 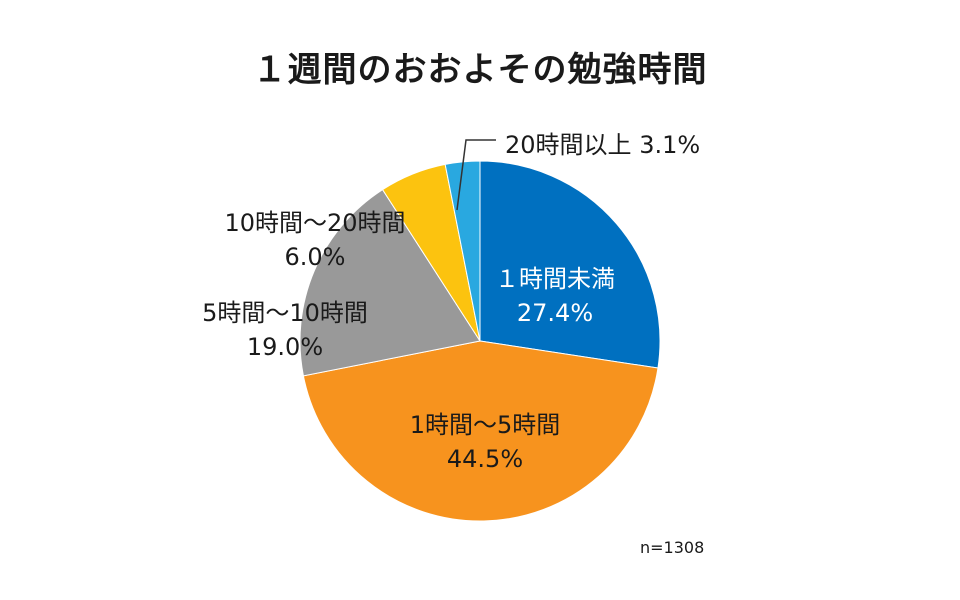 What do you see at coordinates (672, 547) in the screenshot?
I see `sample-size-note: n=1308` at bounding box center [672, 547].